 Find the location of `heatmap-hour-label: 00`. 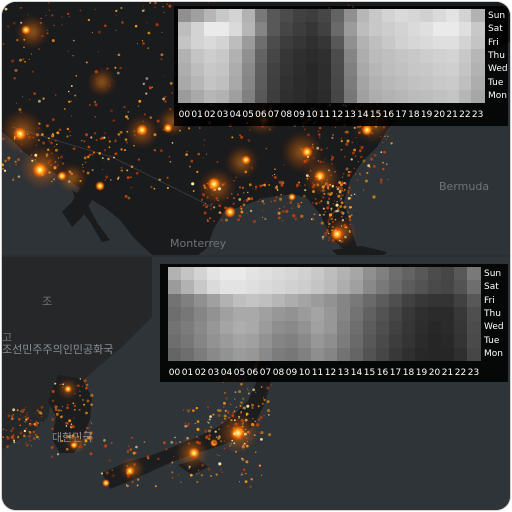

heatmap-hour-label: 00 is located at coordinates (184, 115).